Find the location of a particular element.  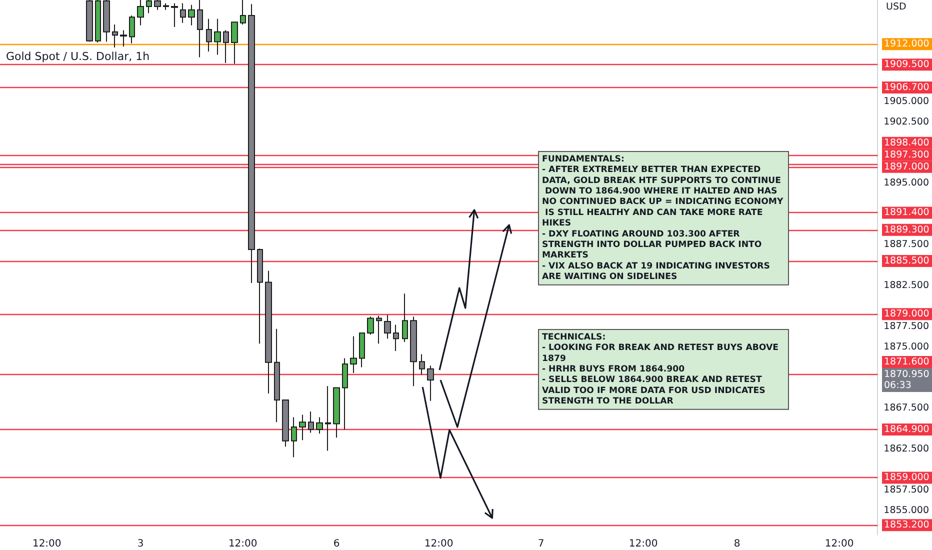

text: Gold Spot / U.S. Dollar, 1h is located at coordinates (78, 56).